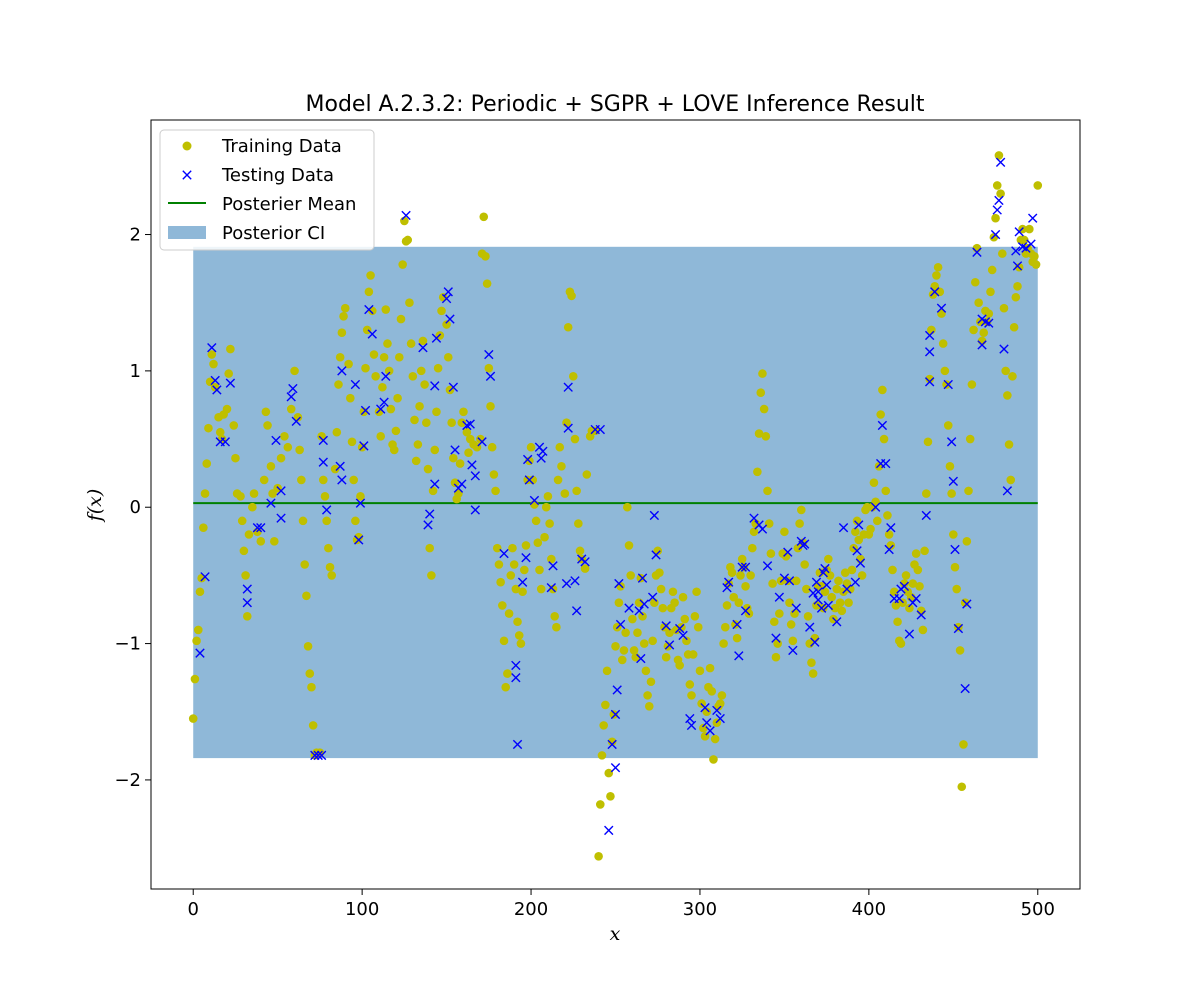 The width and height of the screenshot is (1200, 1000). Describe the element at coordinates (615, 934) in the screenshot. I see `x-axis-label: x` at that location.